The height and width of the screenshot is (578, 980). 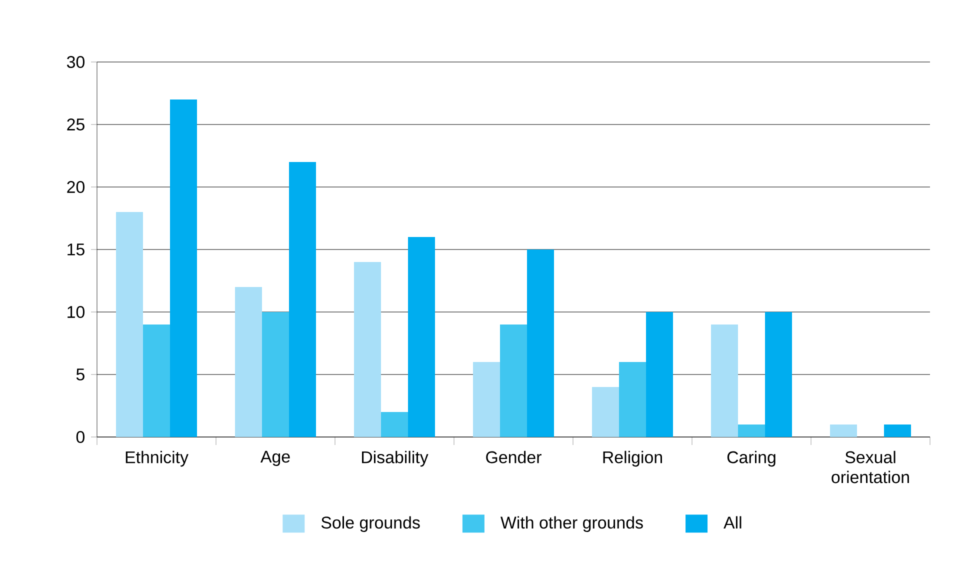 What do you see at coordinates (275, 458) in the screenshot?
I see `x-tick-label: Age` at bounding box center [275, 458].